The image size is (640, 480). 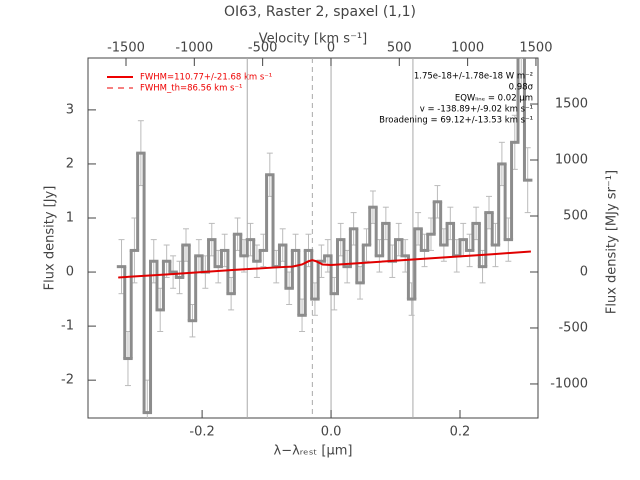 What do you see at coordinates (456, 121) in the screenshot?
I see `annotation: Broadening = 69.12+/-13.53 km s⁻¹` at bounding box center [456, 121].